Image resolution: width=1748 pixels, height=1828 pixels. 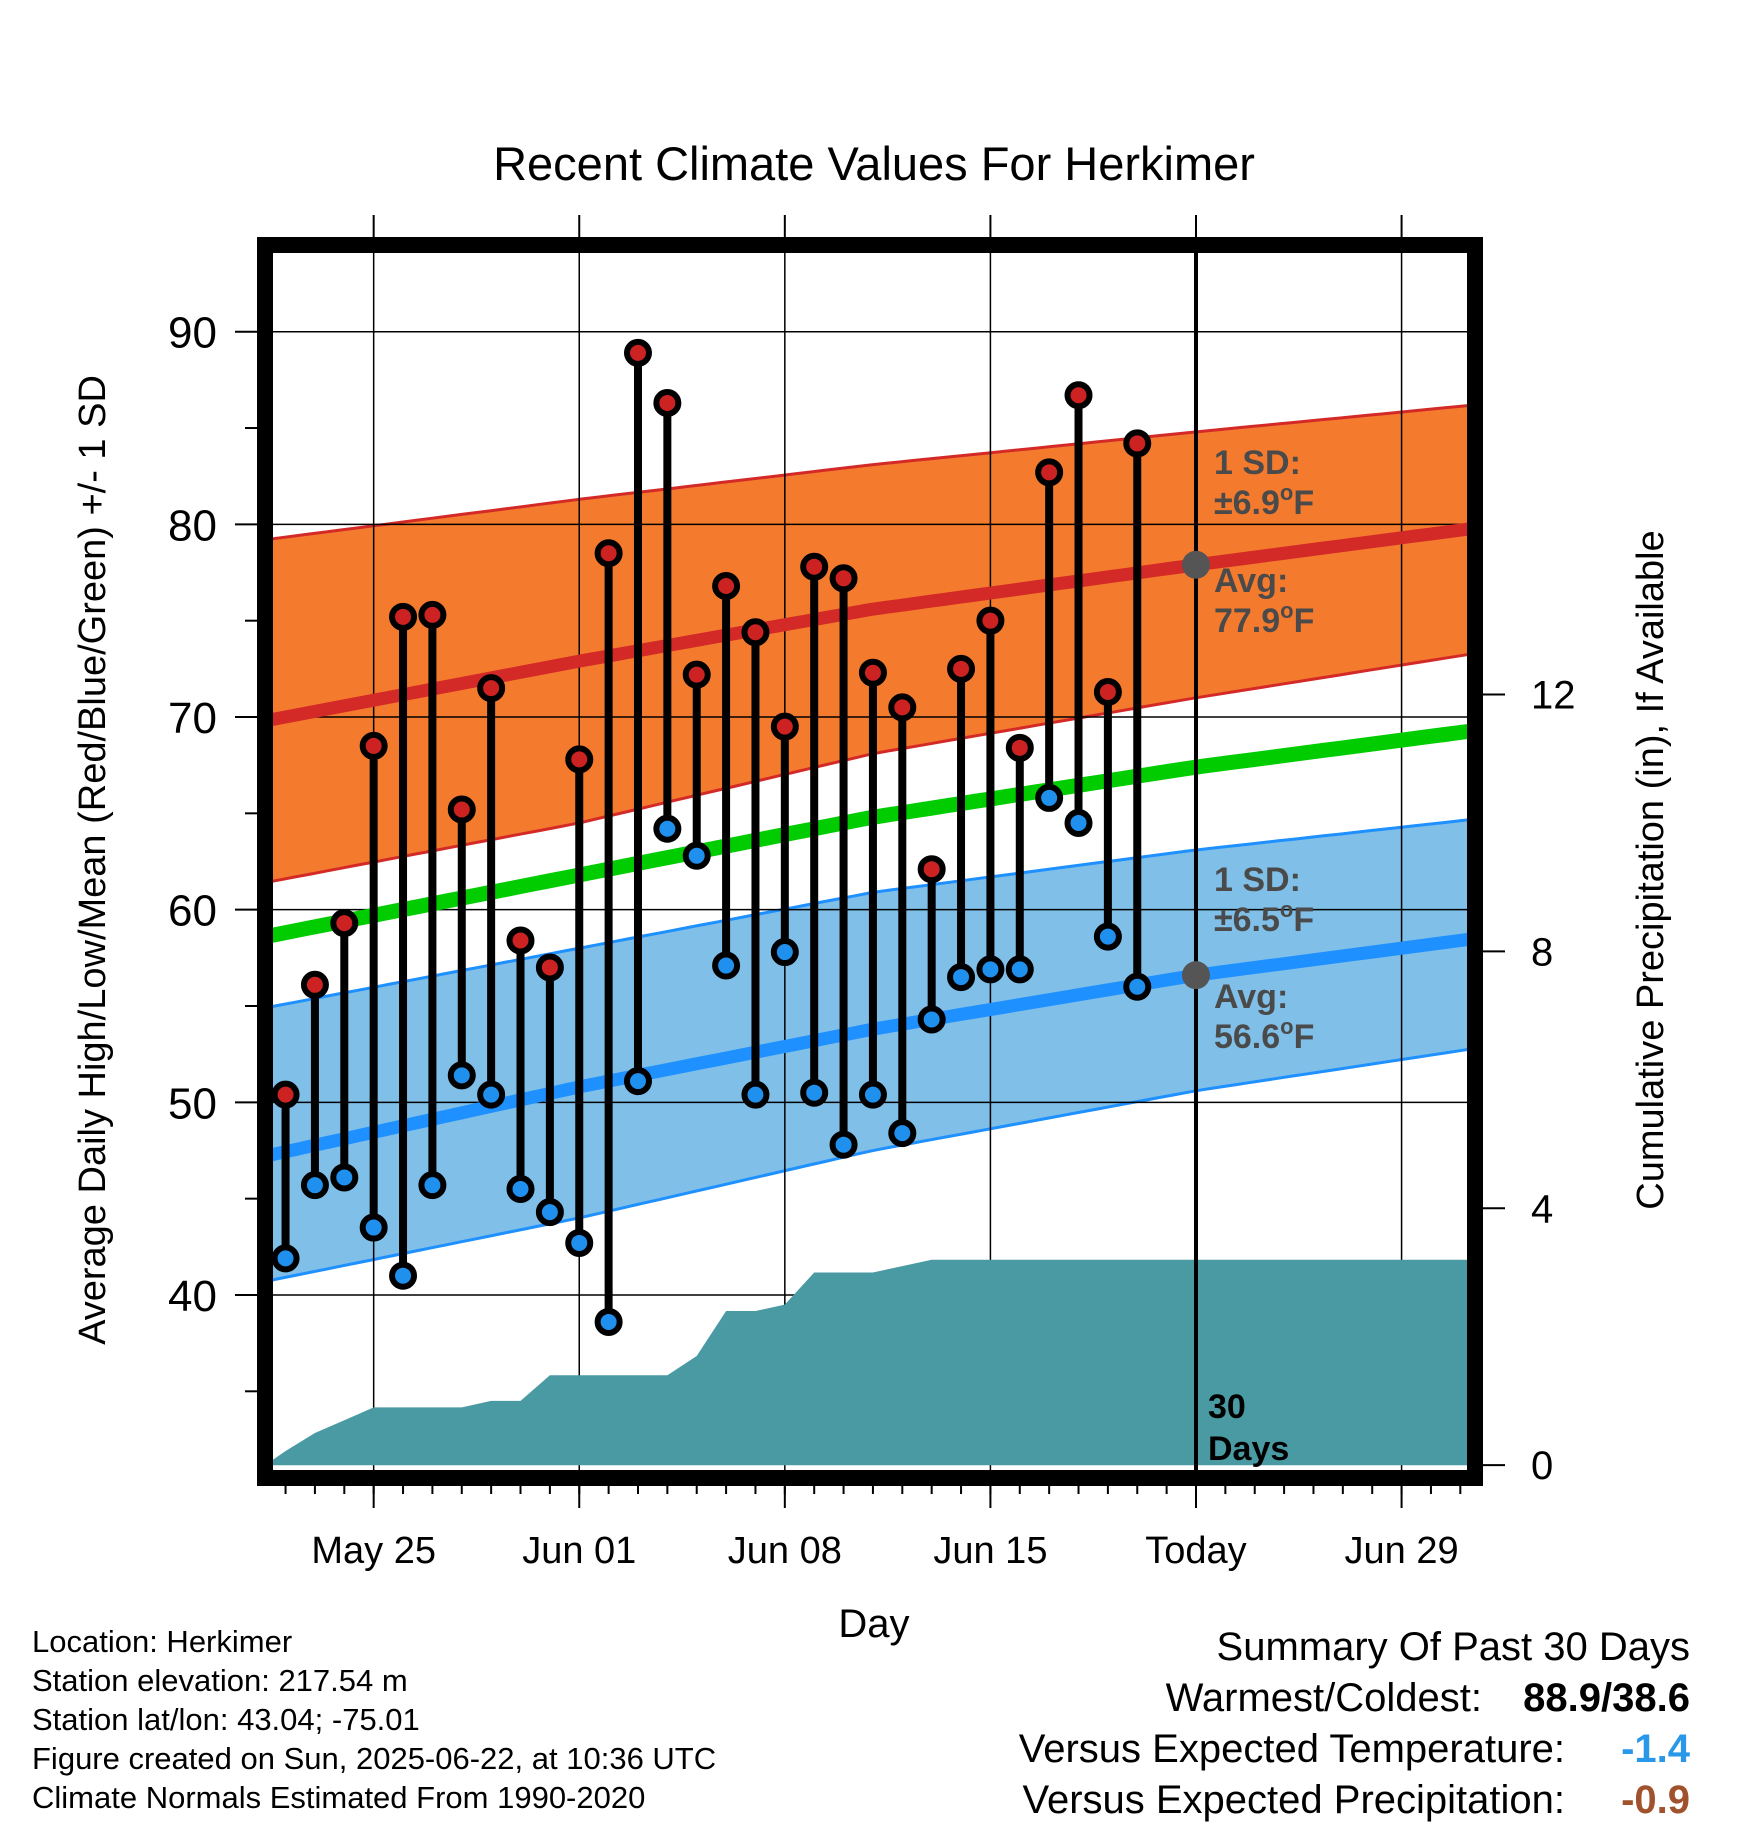 What do you see at coordinates (1655, 1800) in the screenshot?
I see `precip-departure-value: -0.9` at bounding box center [1655, 1800].